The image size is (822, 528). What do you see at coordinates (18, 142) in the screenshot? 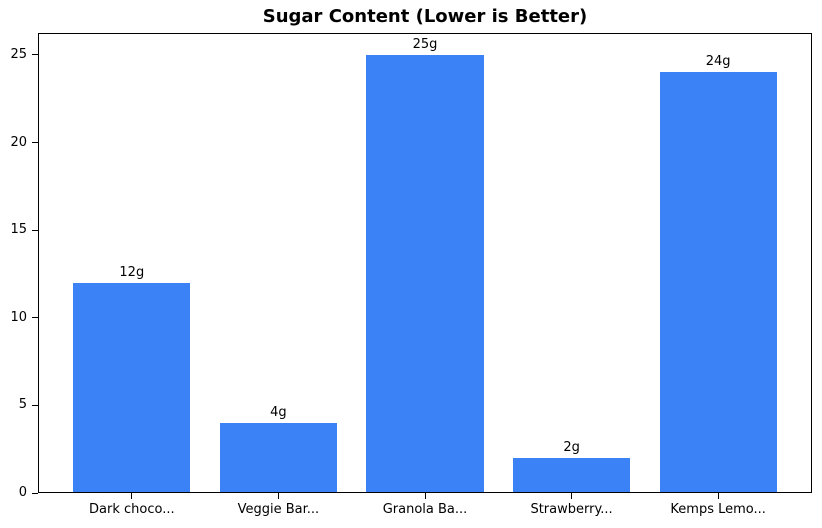
I see `y-tick-label: 20` at bounding box center [18, 142].